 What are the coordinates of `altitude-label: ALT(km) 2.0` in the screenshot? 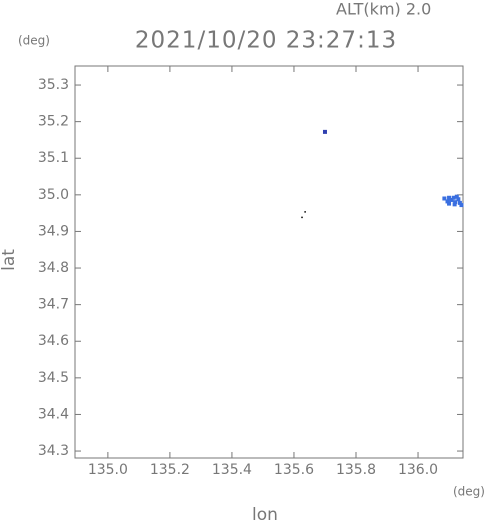 It's located at (383, 9).